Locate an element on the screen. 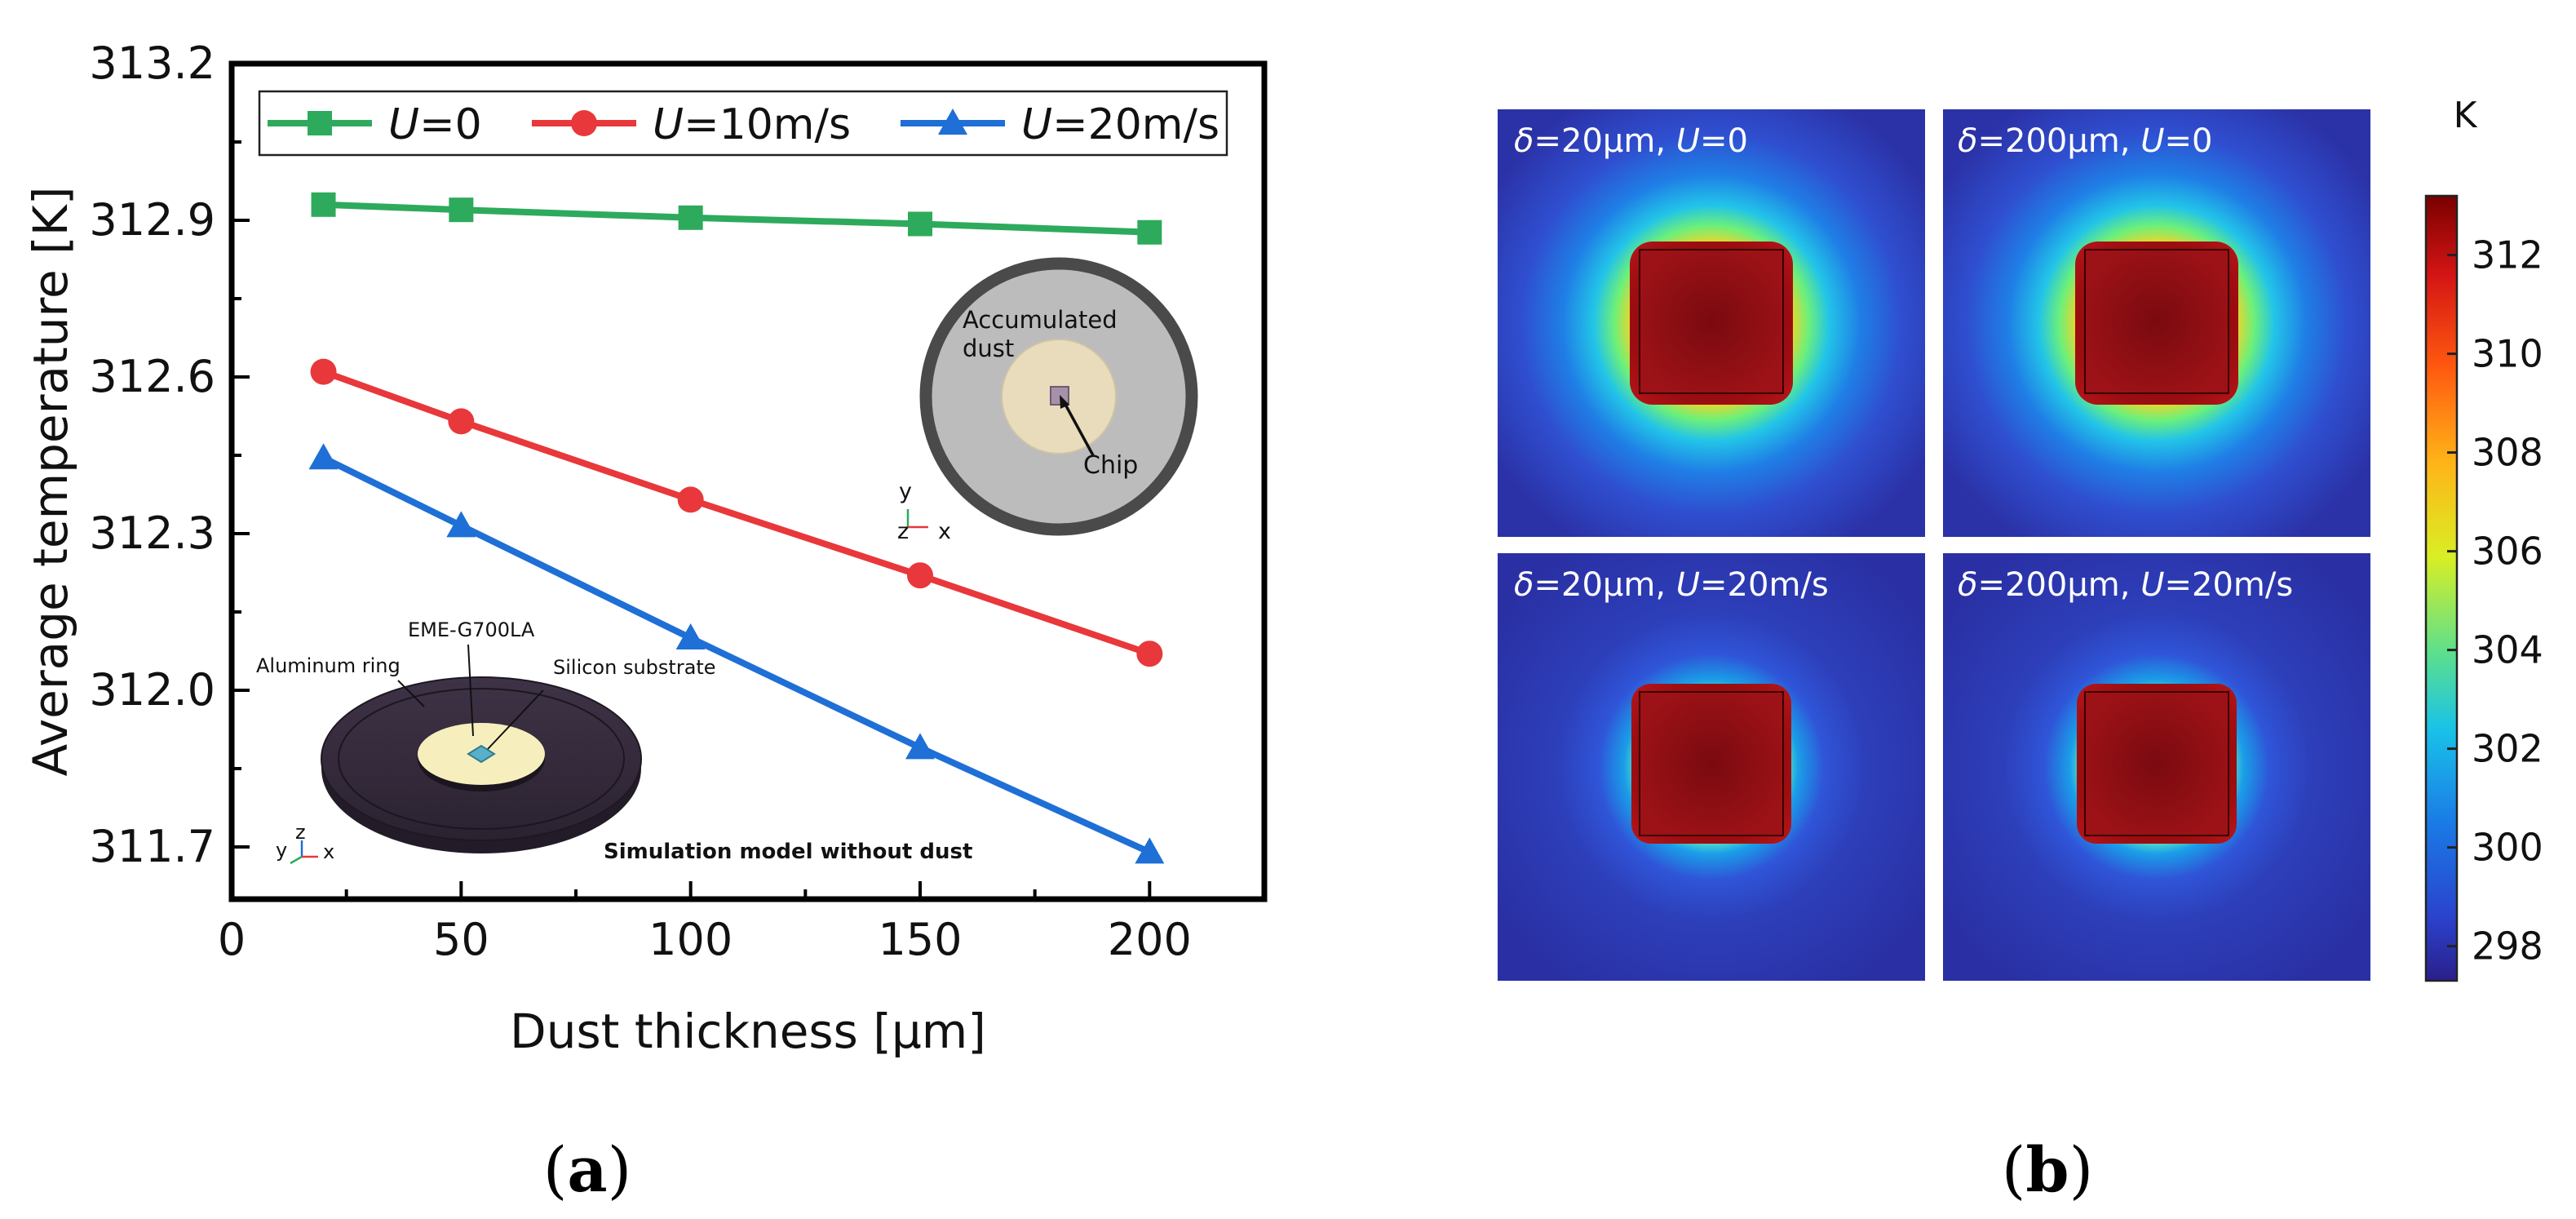 This screenshot has height=1219, width=2576. simulation-caption: Simulation model without dust is located at coordinates (788, 852).